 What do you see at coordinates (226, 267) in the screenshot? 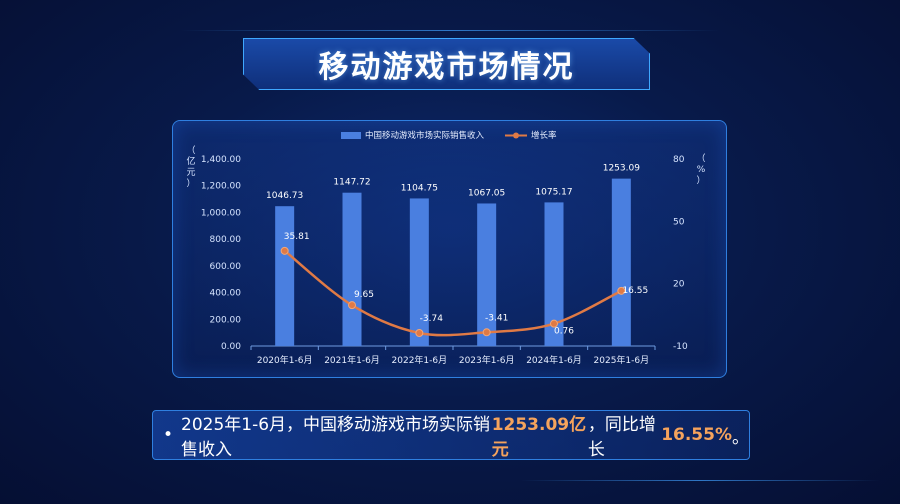
I see `y-tick-label: 600.00` at bounding box center [226, 267].